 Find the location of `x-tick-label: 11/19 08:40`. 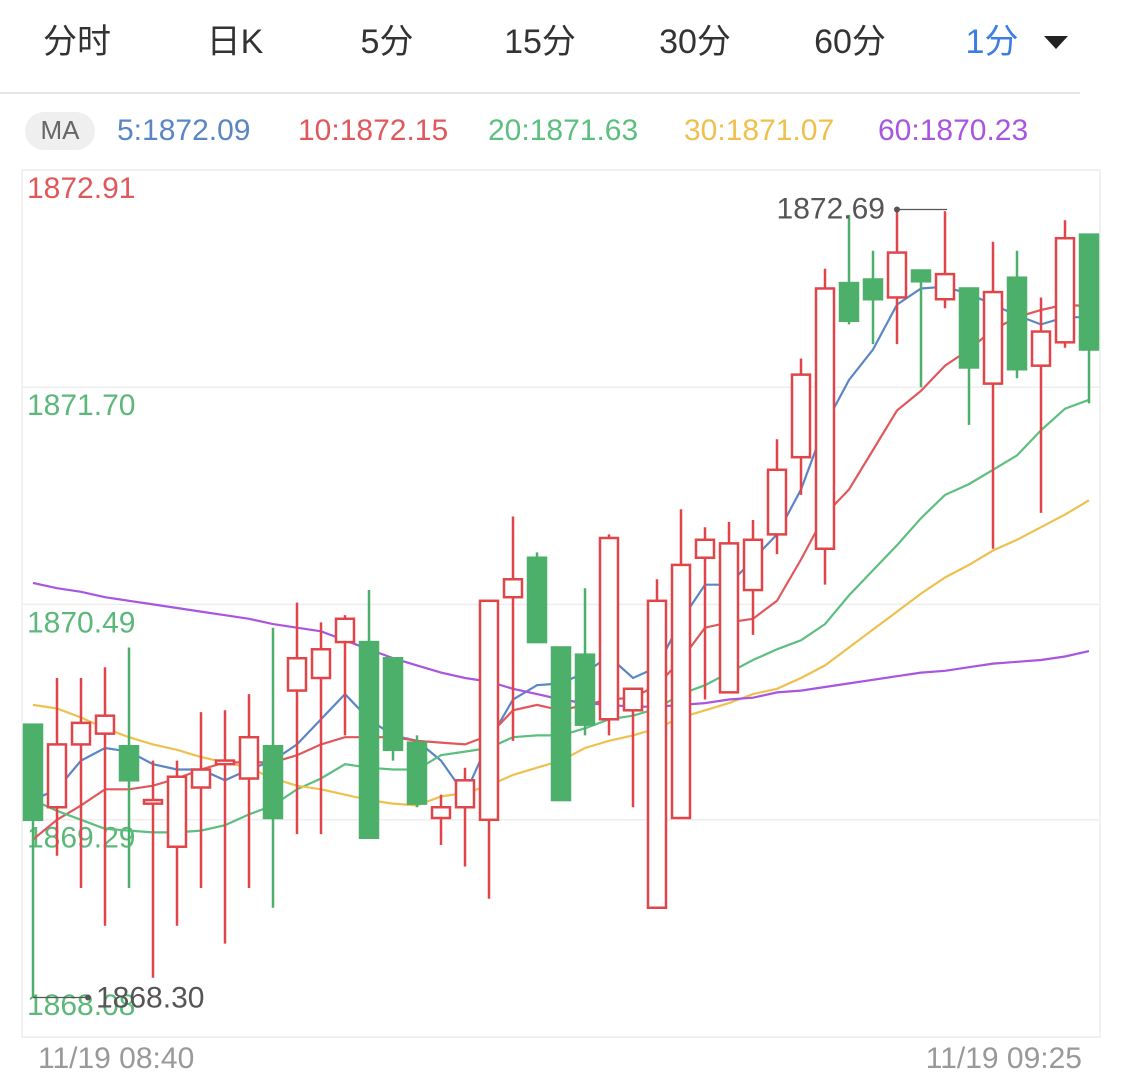

x-tick-label: 11/19 08:40 is located at coordinates (116, 1058).